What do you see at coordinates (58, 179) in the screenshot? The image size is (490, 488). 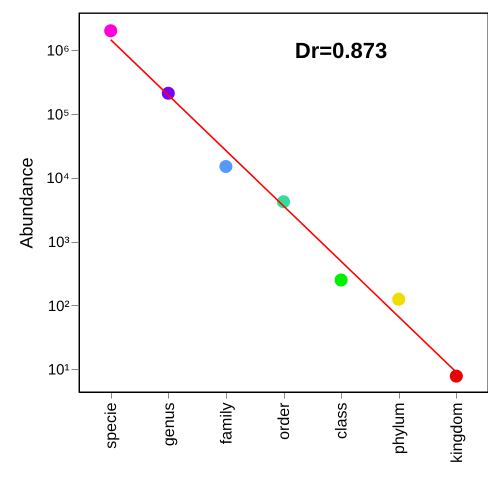 I see `y-tick-label: 10⁴` at bounding box center [58, 179].